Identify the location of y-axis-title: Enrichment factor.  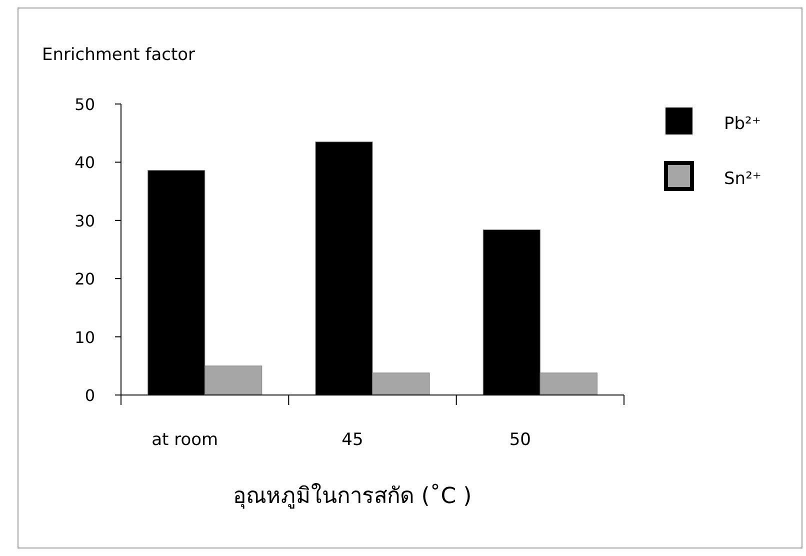
(119, 55).